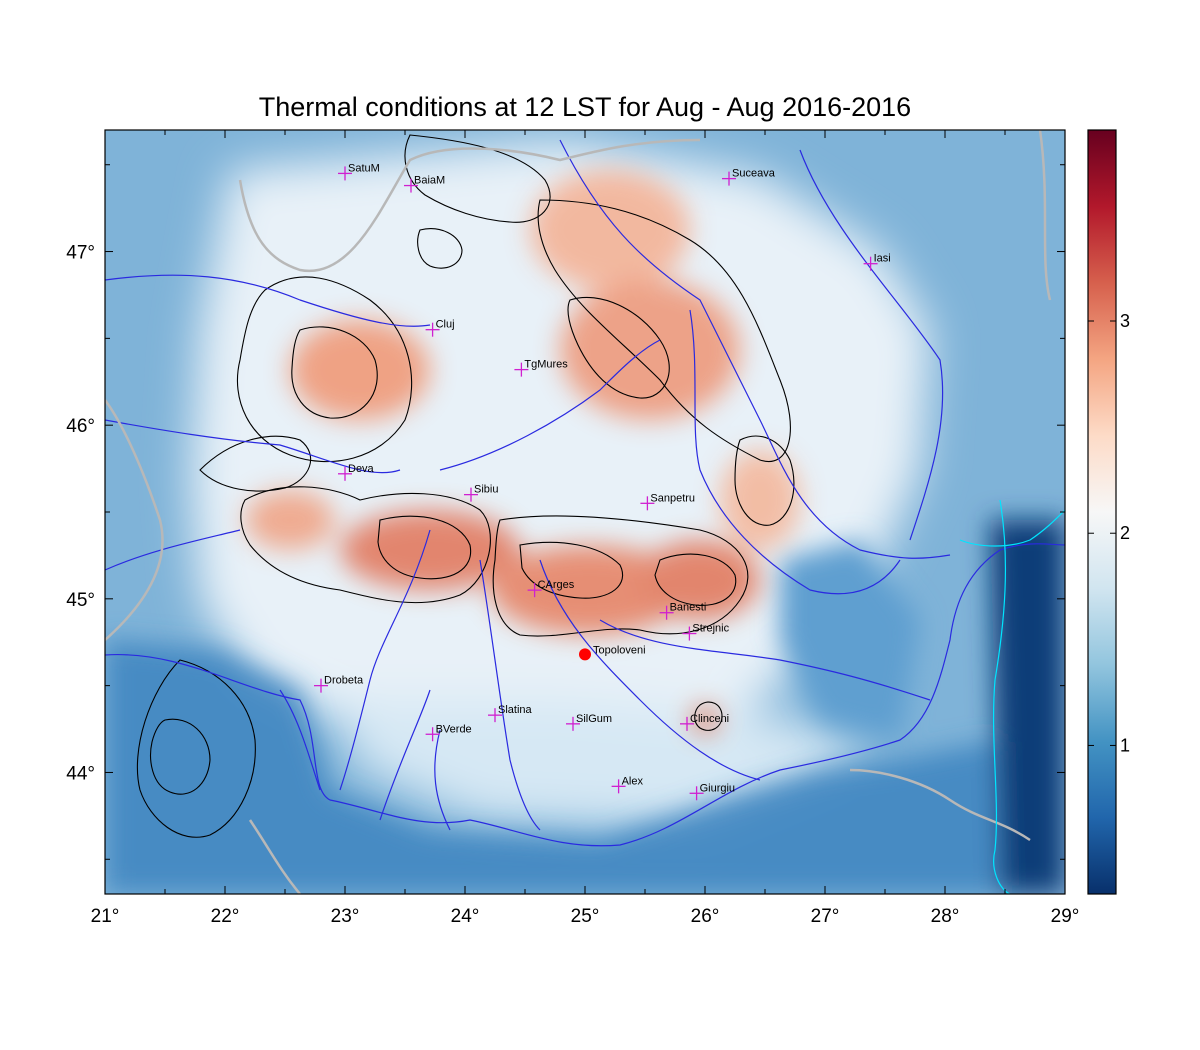  I want to click on station-label: Alex, so click(633, 781).